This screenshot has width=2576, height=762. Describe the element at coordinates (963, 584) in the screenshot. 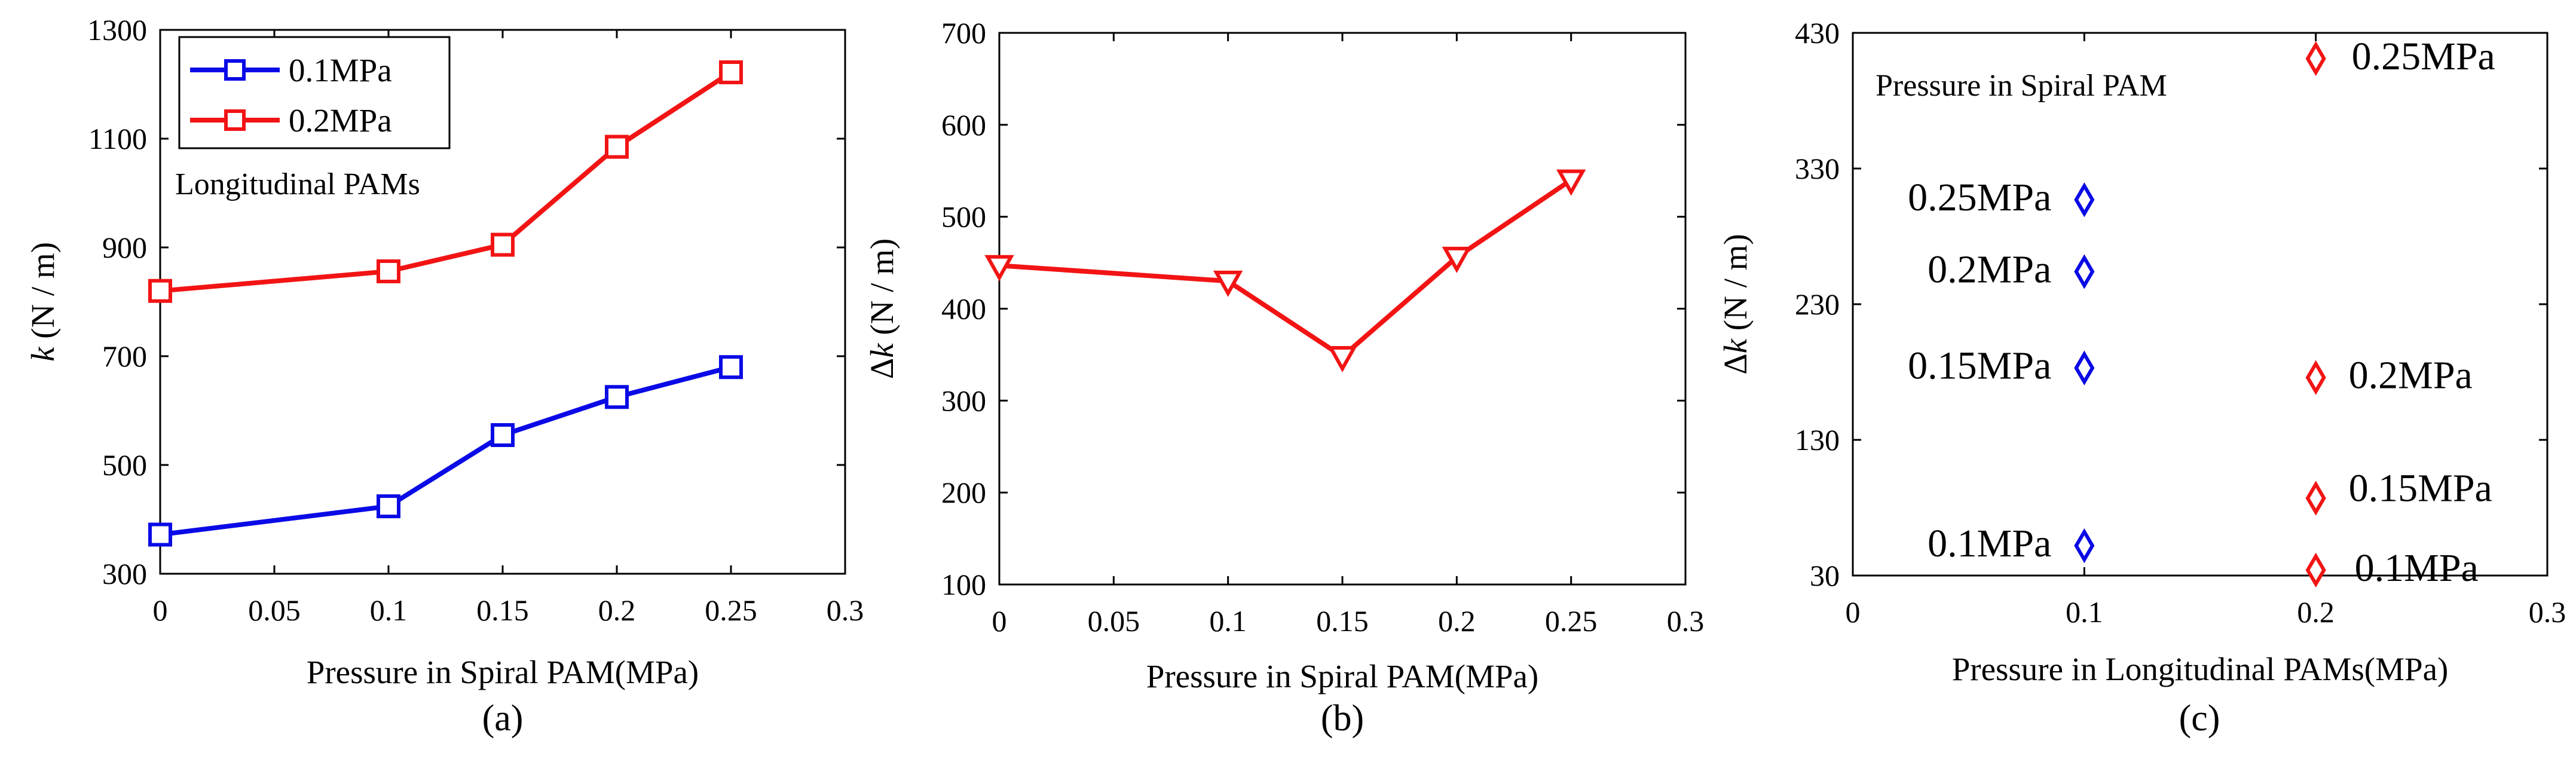

I see `y-tick-label: 100` at that location.